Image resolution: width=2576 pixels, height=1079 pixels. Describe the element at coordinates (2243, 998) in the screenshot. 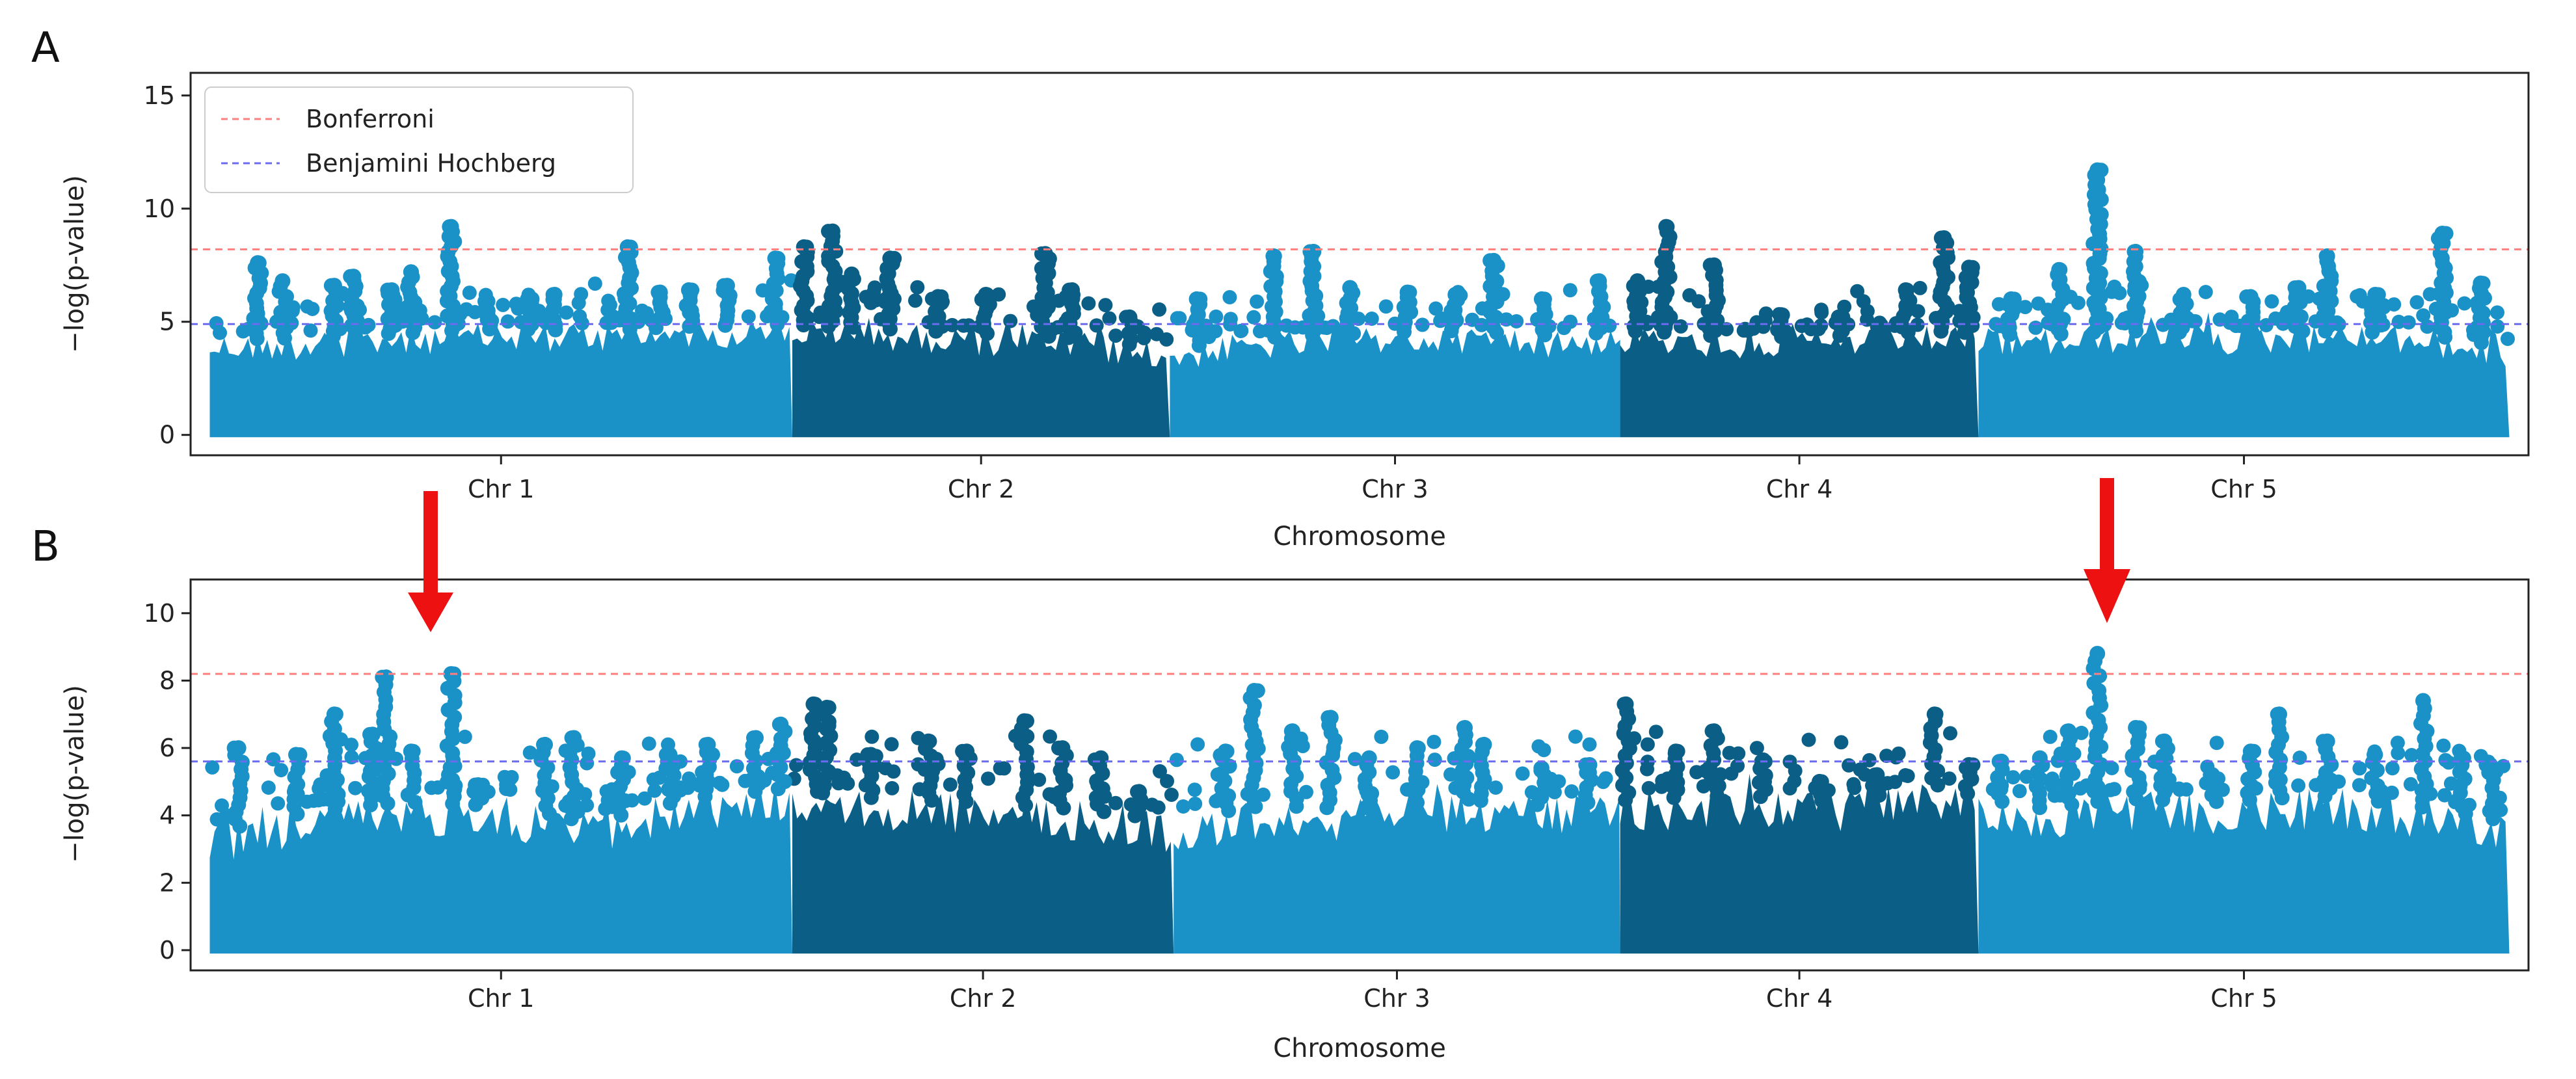

I see `x-tick-label-chr5: Chr 5` at that location.